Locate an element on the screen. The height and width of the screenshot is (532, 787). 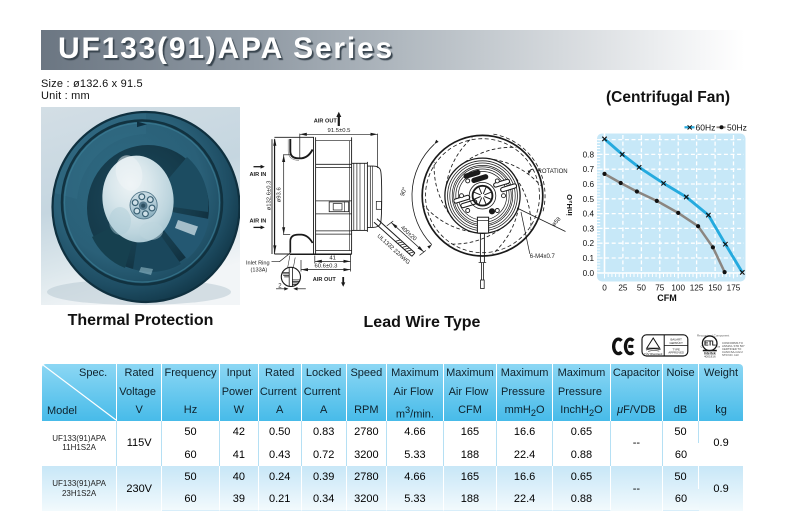
svg-text: 0.5 is located at coordinates (589, 199).